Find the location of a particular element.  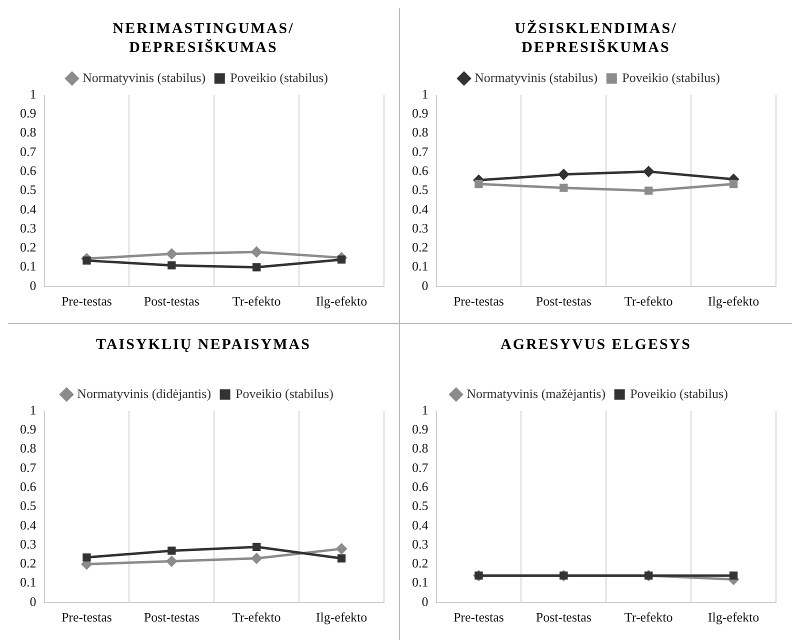

chart-title: NERIMASTINGUMAS/ DEPRESIŠKUMAS is located at coordinates (204, 39).